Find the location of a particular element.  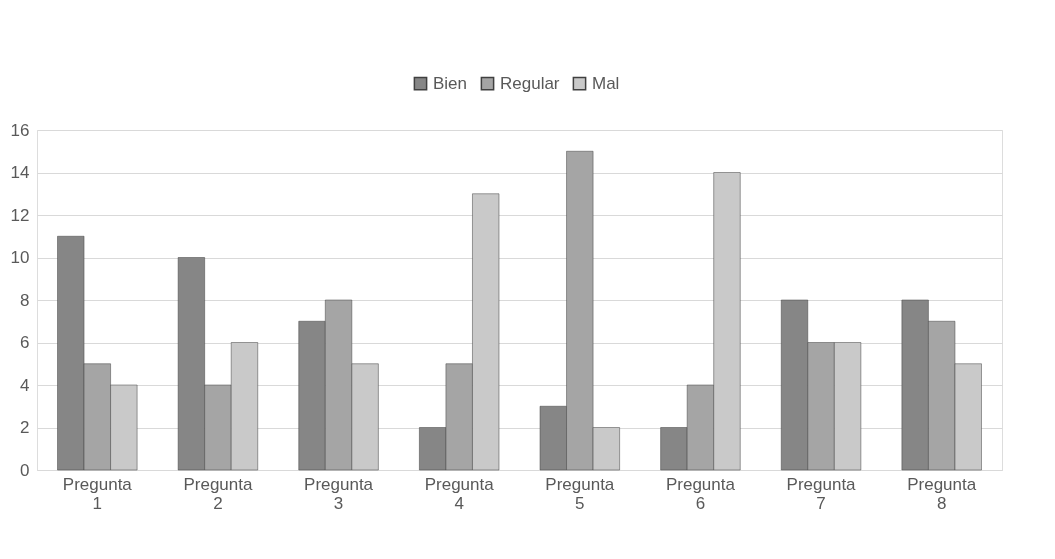

x-tick-label: Pregunta 7 is located at coordinates (821, 493).